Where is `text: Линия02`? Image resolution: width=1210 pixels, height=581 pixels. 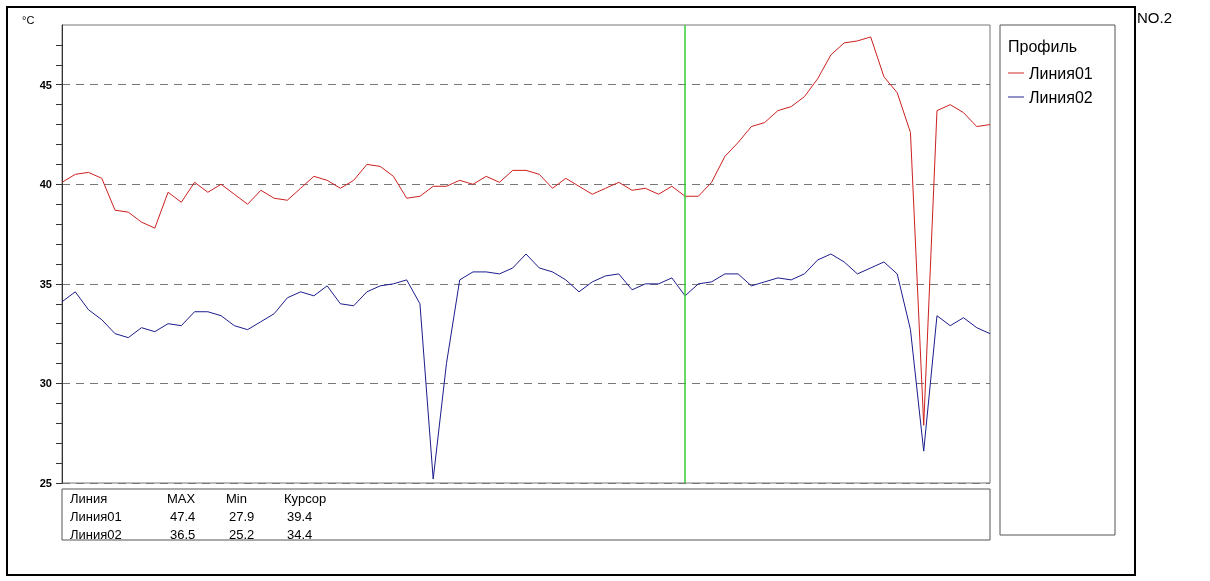 text: Линия02 is located at coordinates (96, 534).